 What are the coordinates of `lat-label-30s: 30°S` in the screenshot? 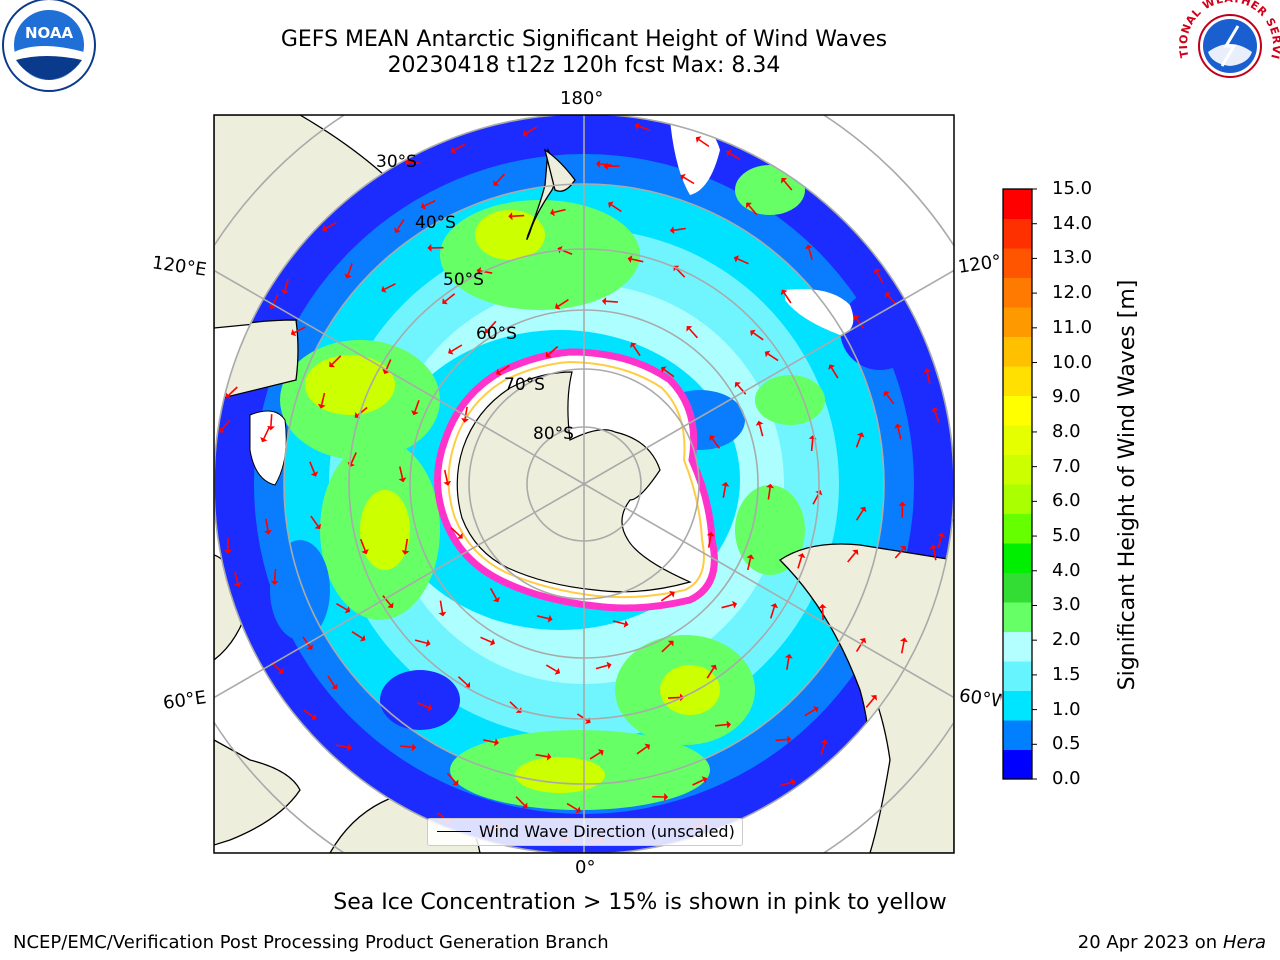 It's located at (396, 162).